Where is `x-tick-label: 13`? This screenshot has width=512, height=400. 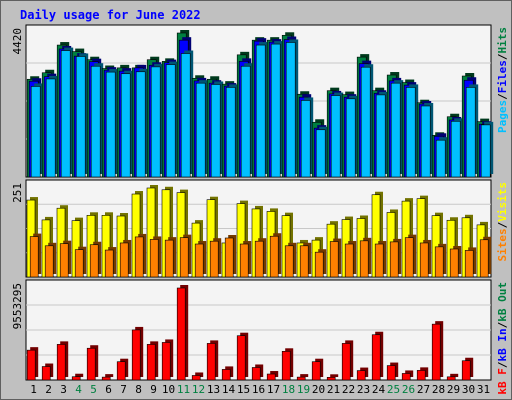
x-tick-label: 13 is located at coordinates (213, 389).